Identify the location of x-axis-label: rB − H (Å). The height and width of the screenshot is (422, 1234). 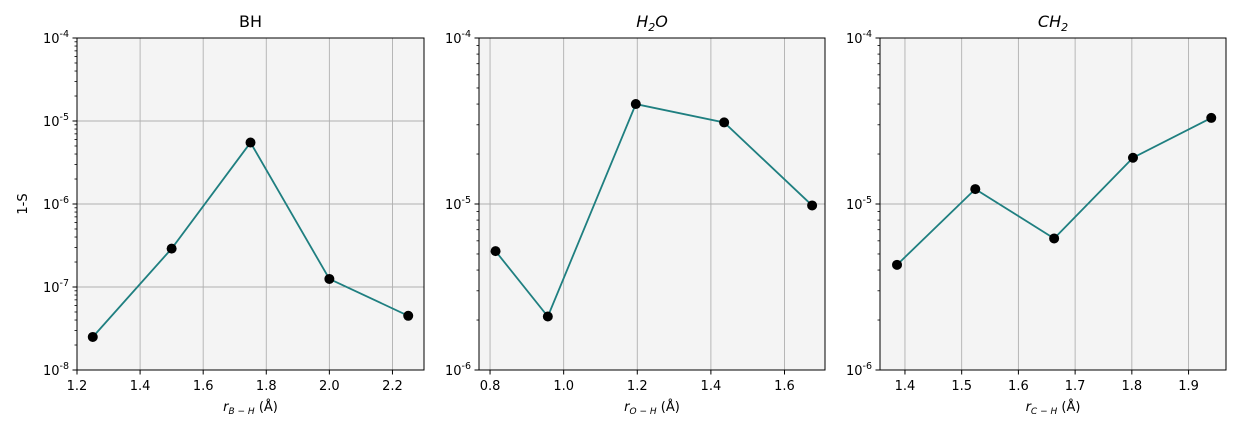
(250, 408).